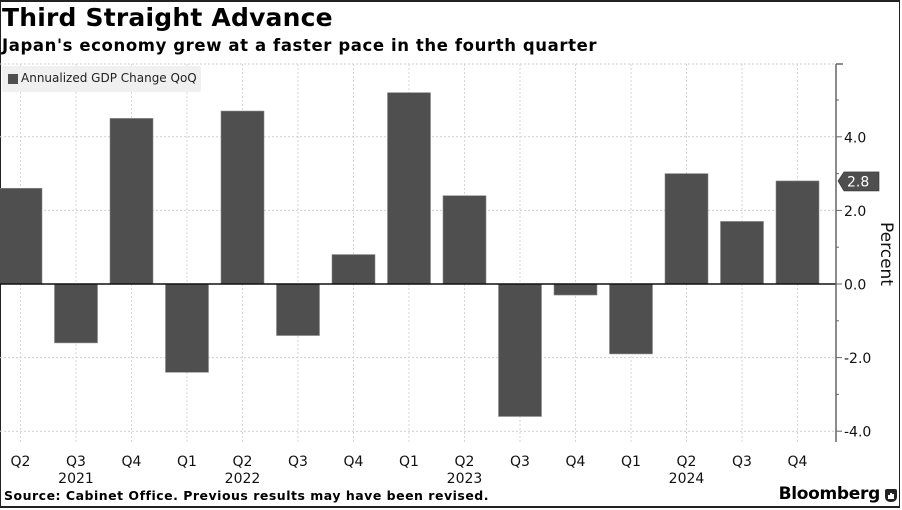 This screenshot has width=902, height=510. I want to click on bar-q2-2022, so click(242, 197).